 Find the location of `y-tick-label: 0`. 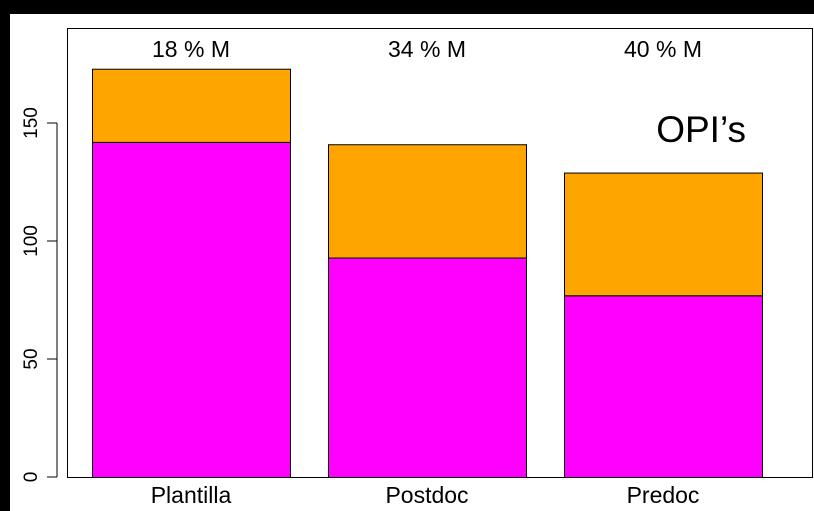

y-tick-label: 0 is located at coordinates (31, 477).